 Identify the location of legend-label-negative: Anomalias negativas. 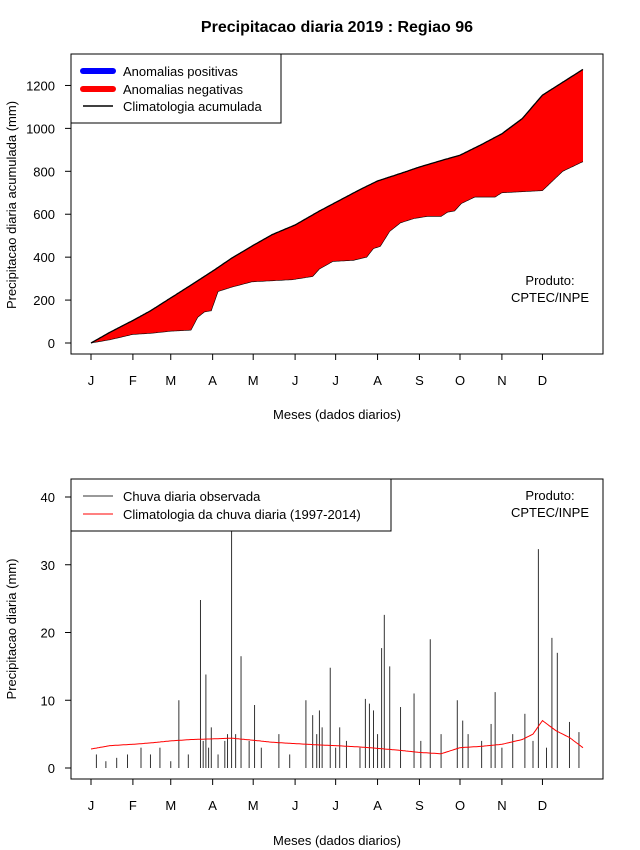
(183, 89).